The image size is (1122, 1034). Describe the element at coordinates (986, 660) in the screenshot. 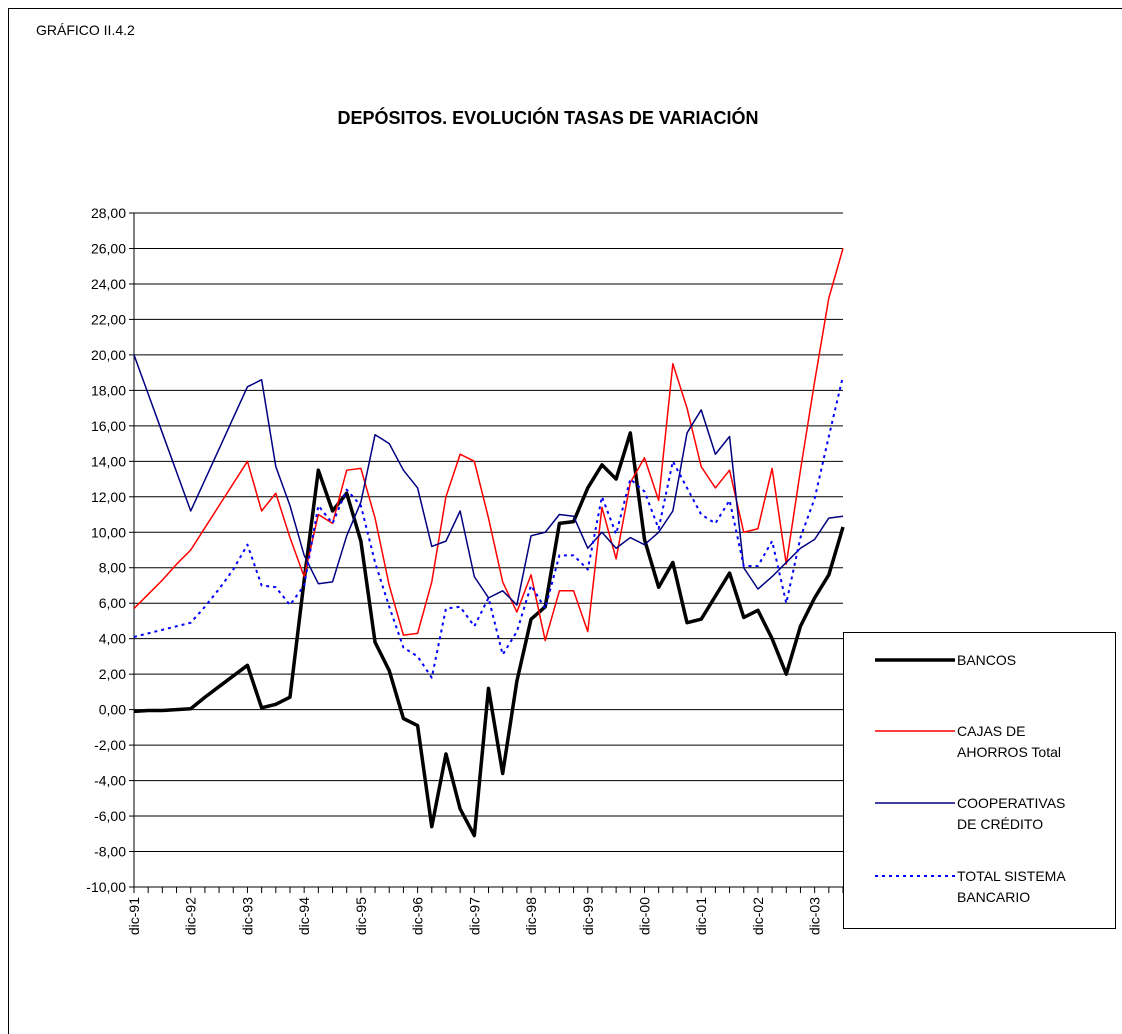

I see `legend-label: BANCOS` at that location.